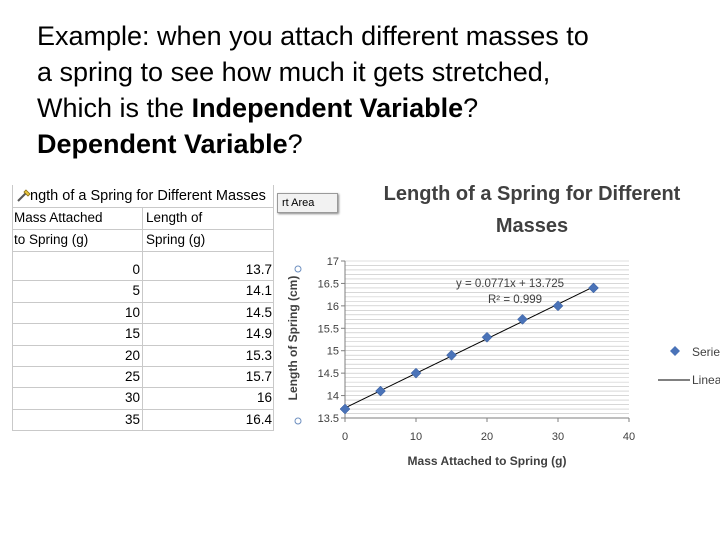 The image size is (720, 540). I want to click on length-cell: 14.9, so click(258, 334).